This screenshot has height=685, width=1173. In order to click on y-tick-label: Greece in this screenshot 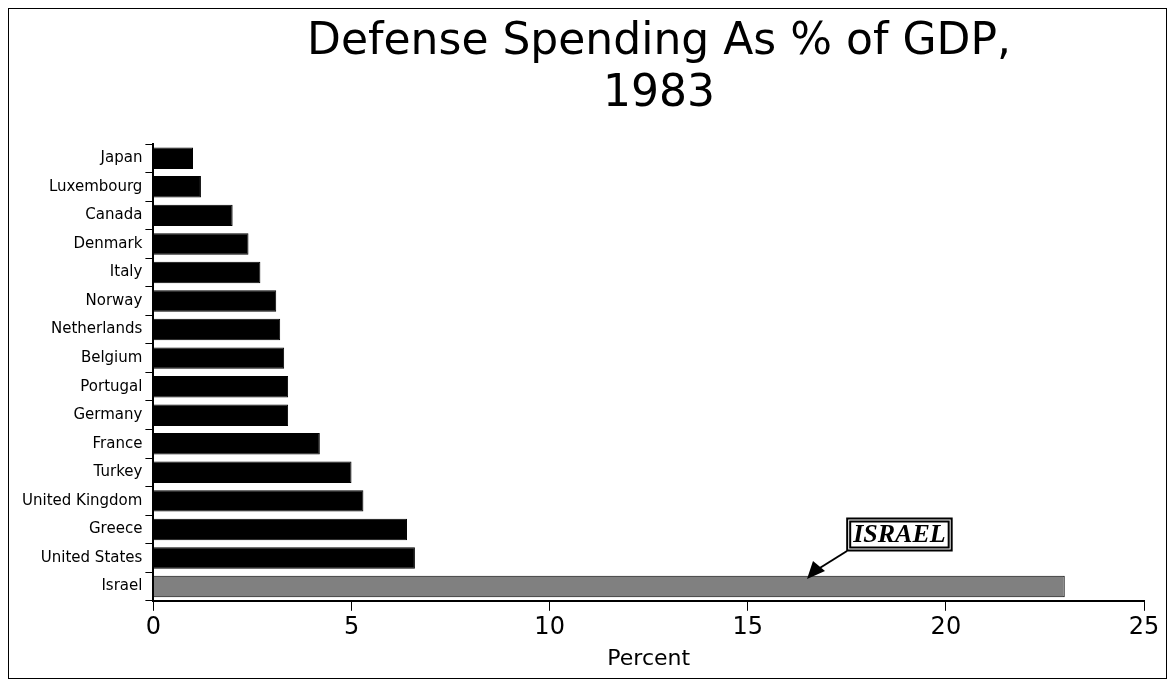, I will do `click(115, 528)`.